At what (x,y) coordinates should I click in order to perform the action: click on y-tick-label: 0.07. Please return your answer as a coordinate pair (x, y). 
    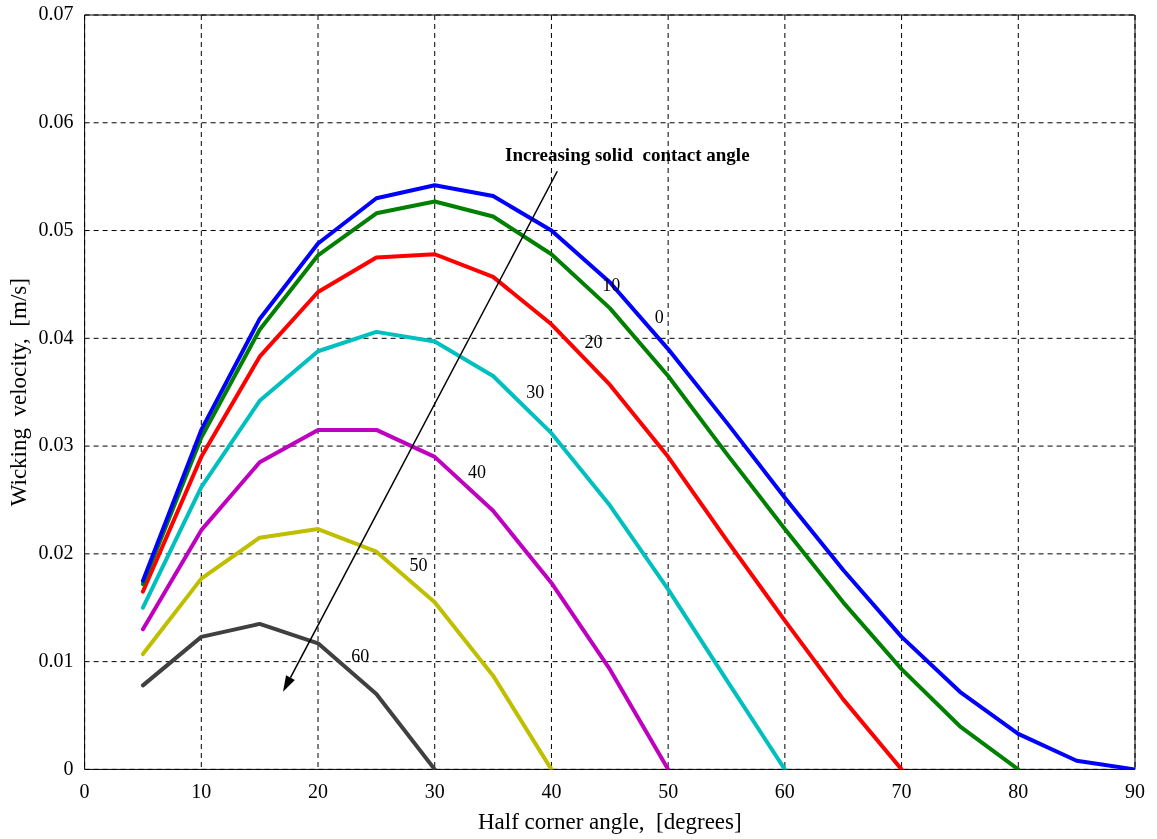
    Looking at the image, I should click on (56, 13).